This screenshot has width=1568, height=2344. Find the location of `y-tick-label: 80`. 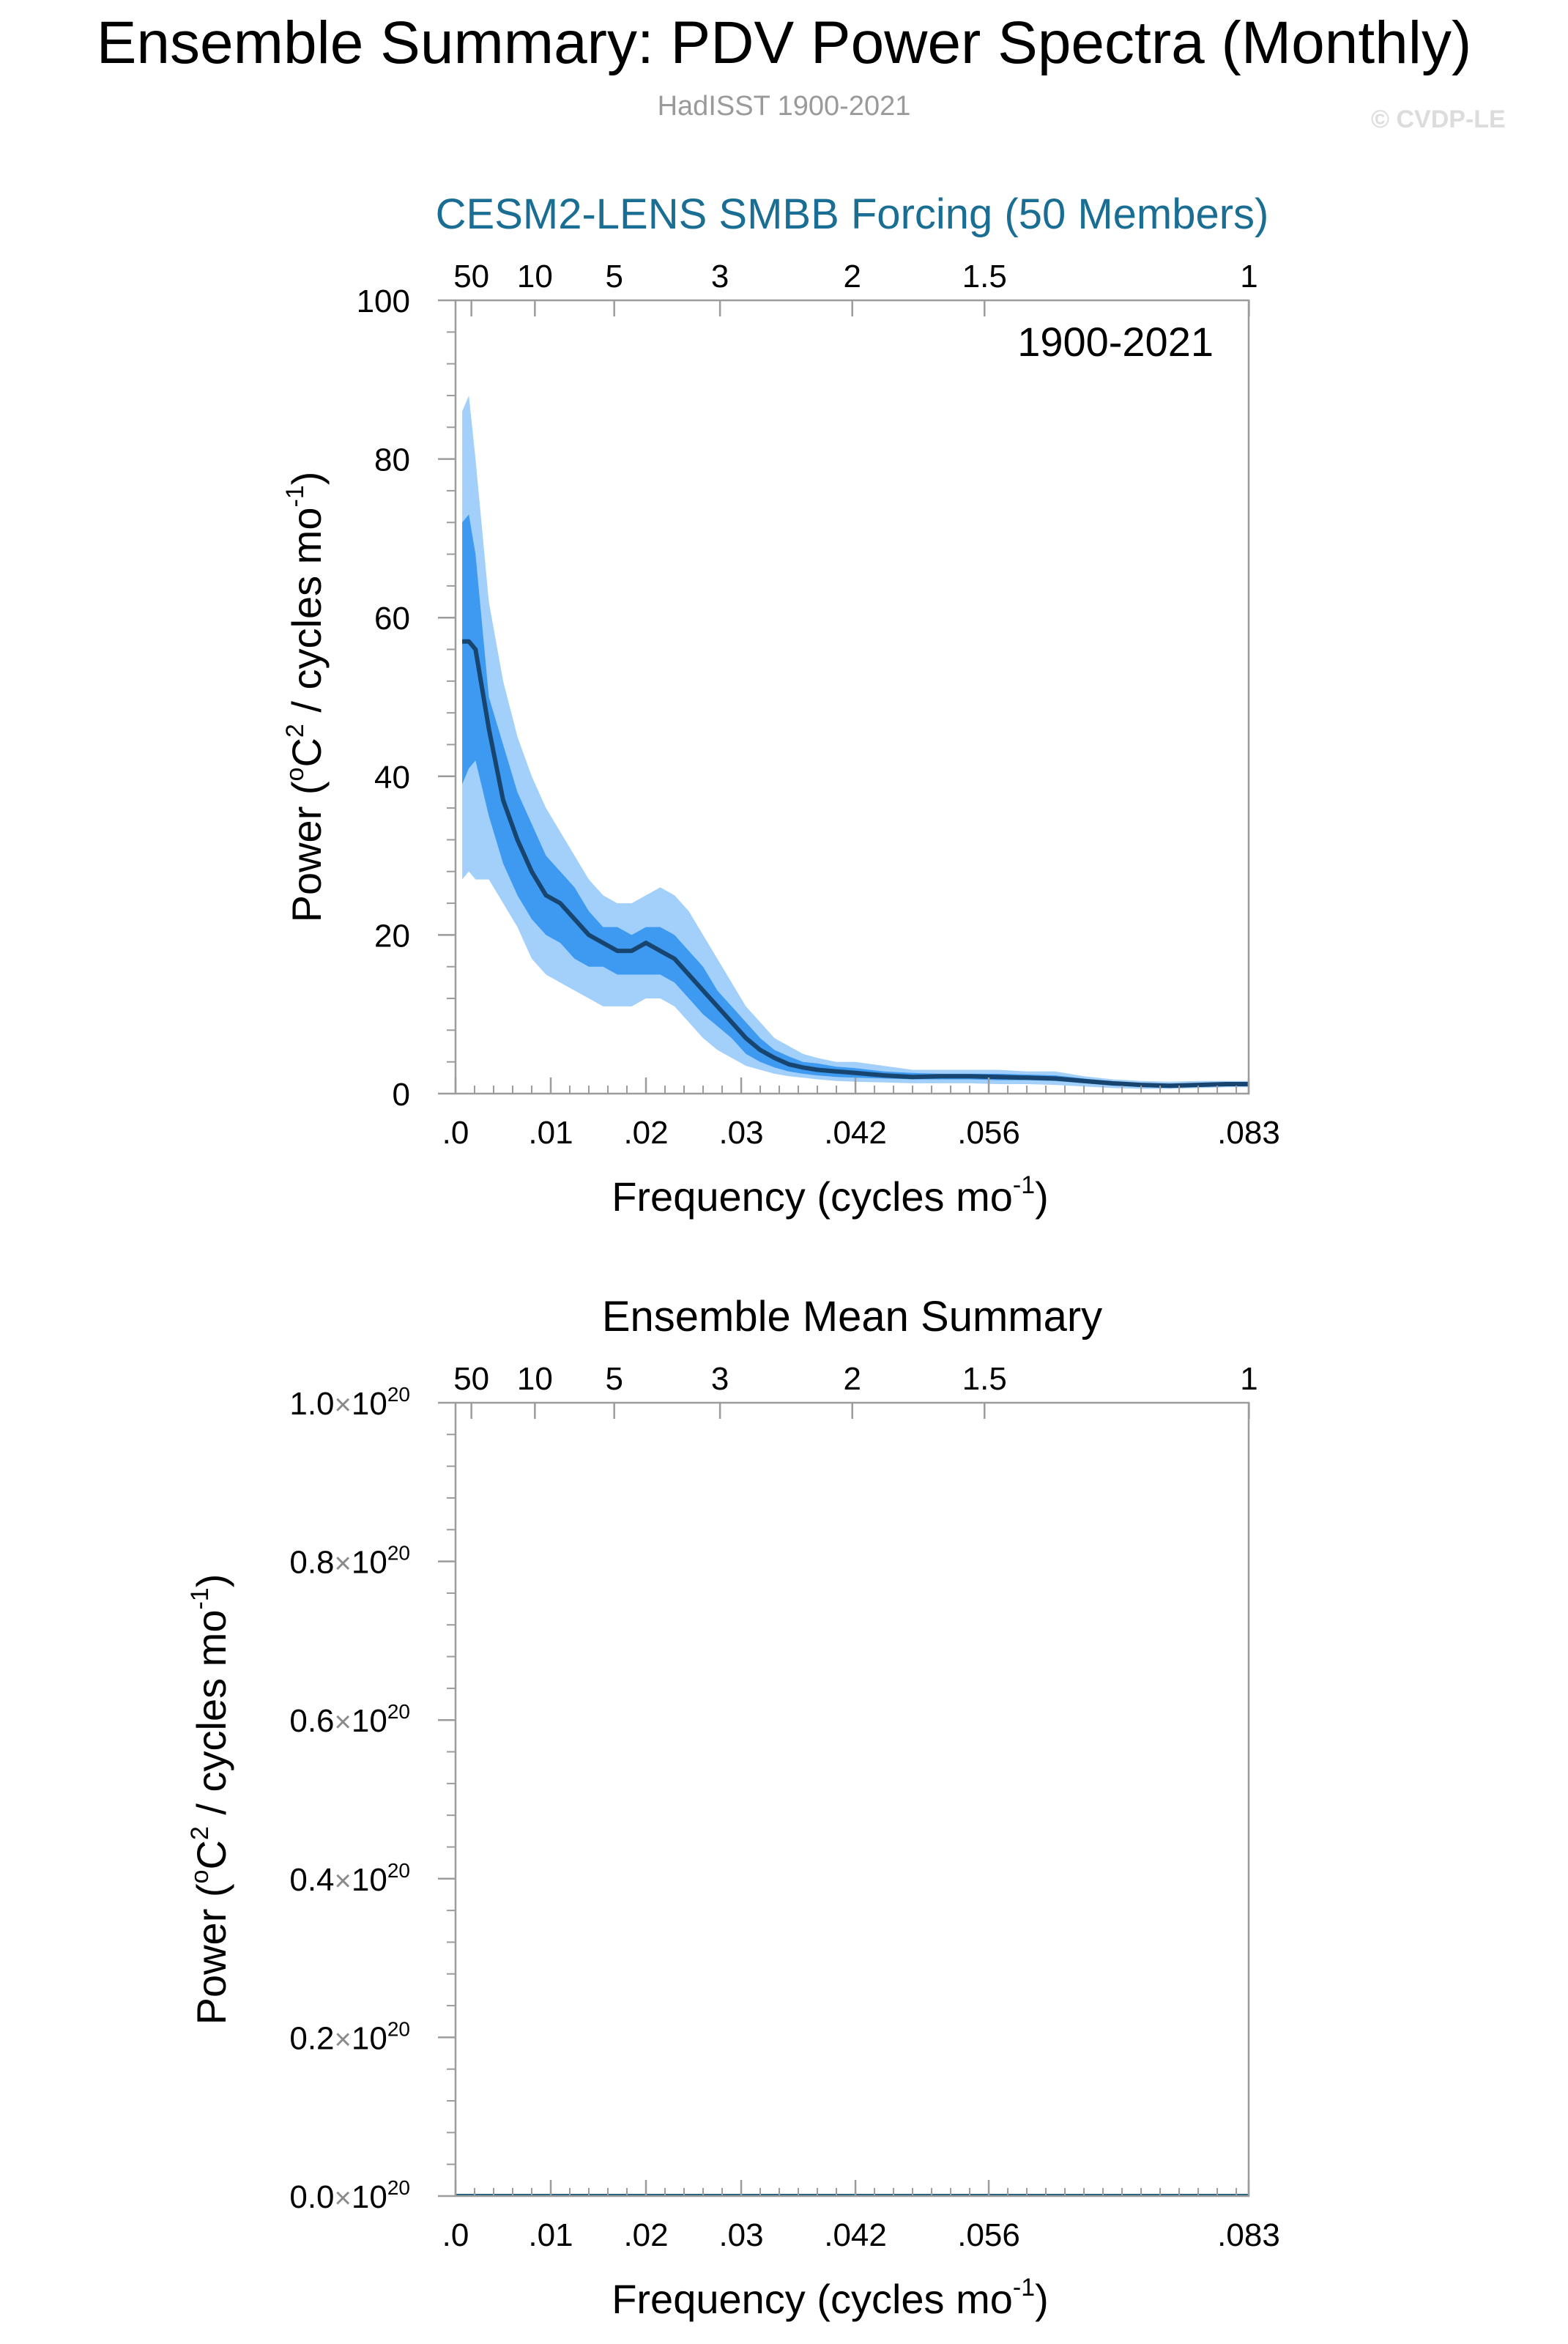

y-tick-label: 80 is located at coordinates (392, 460).